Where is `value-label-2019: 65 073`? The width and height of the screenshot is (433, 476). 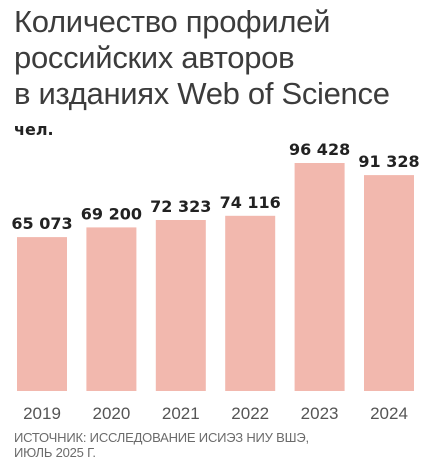
value-label-2019: 65 073 is located at coordinates (41, 223).